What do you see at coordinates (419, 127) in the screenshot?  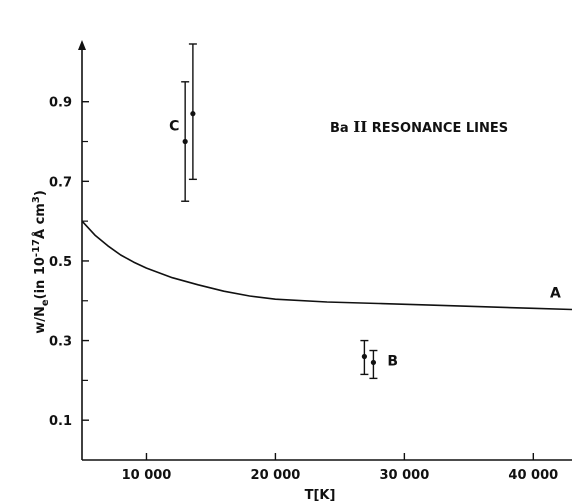 I see `chart-heading: Ba II RESONANCE LINES` at bounding box center [419, 127].